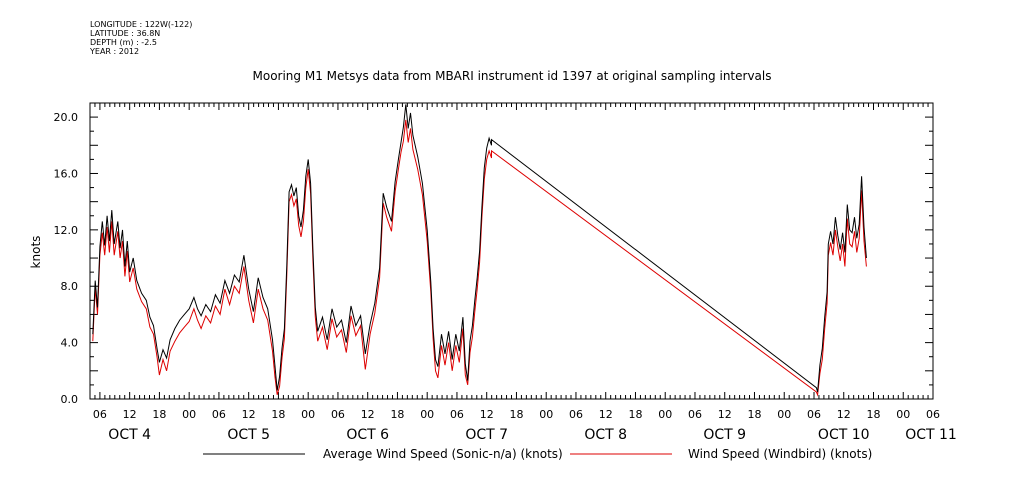 The width and height of the screenshot is (1009, 504). I want to click on y-tick-labels: 0.0 4.0 8.0 12.0 16.0 20.0, so click(66, 258).